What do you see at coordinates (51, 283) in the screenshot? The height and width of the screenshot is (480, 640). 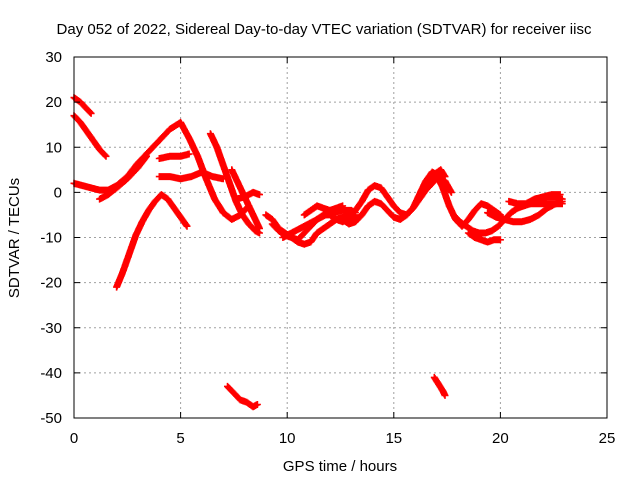 I see `y-tick-label: -20` at bounding box center [51, 283].